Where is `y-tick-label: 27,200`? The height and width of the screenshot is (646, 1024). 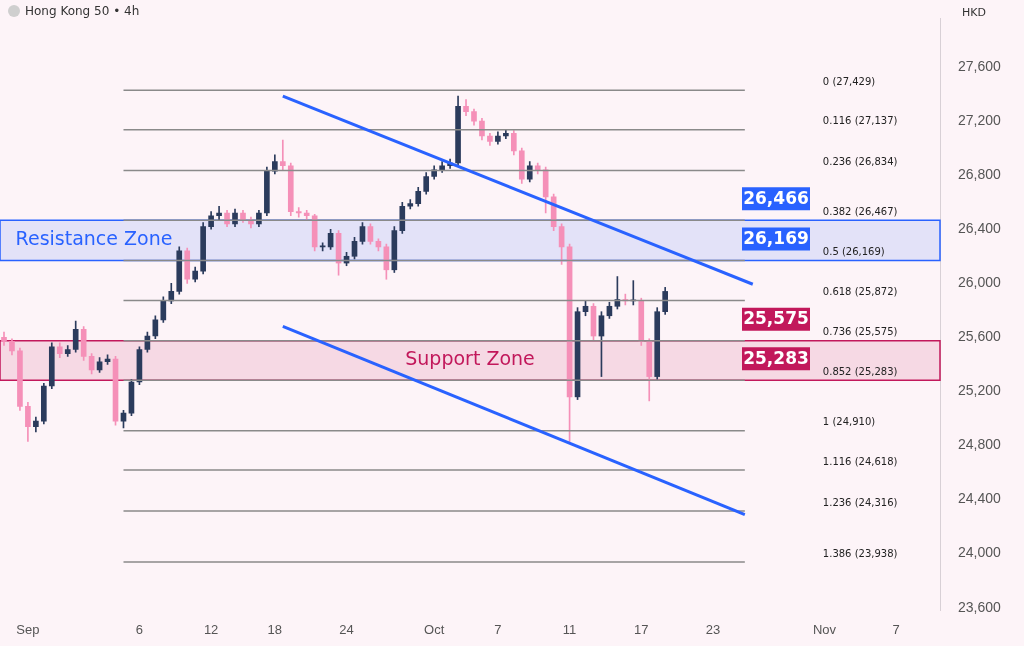 y-tick-label: 27,200 is located at coordinates (980, 119).